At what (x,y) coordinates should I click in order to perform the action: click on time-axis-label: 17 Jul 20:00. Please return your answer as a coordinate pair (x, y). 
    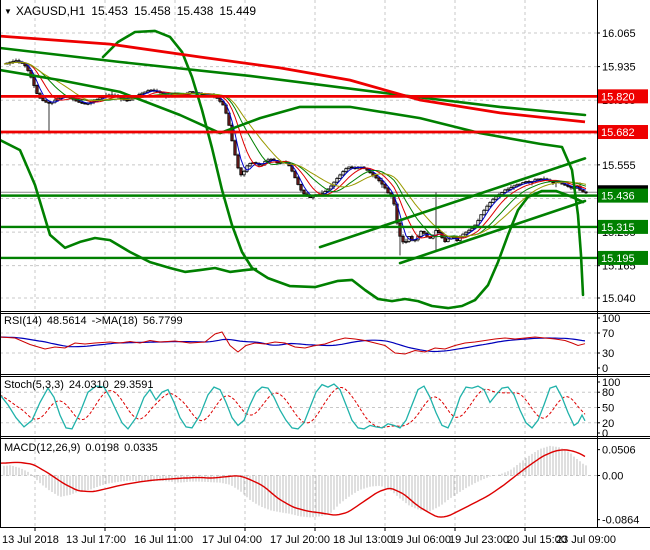
    Looking at the image, I should click on (300, 540).